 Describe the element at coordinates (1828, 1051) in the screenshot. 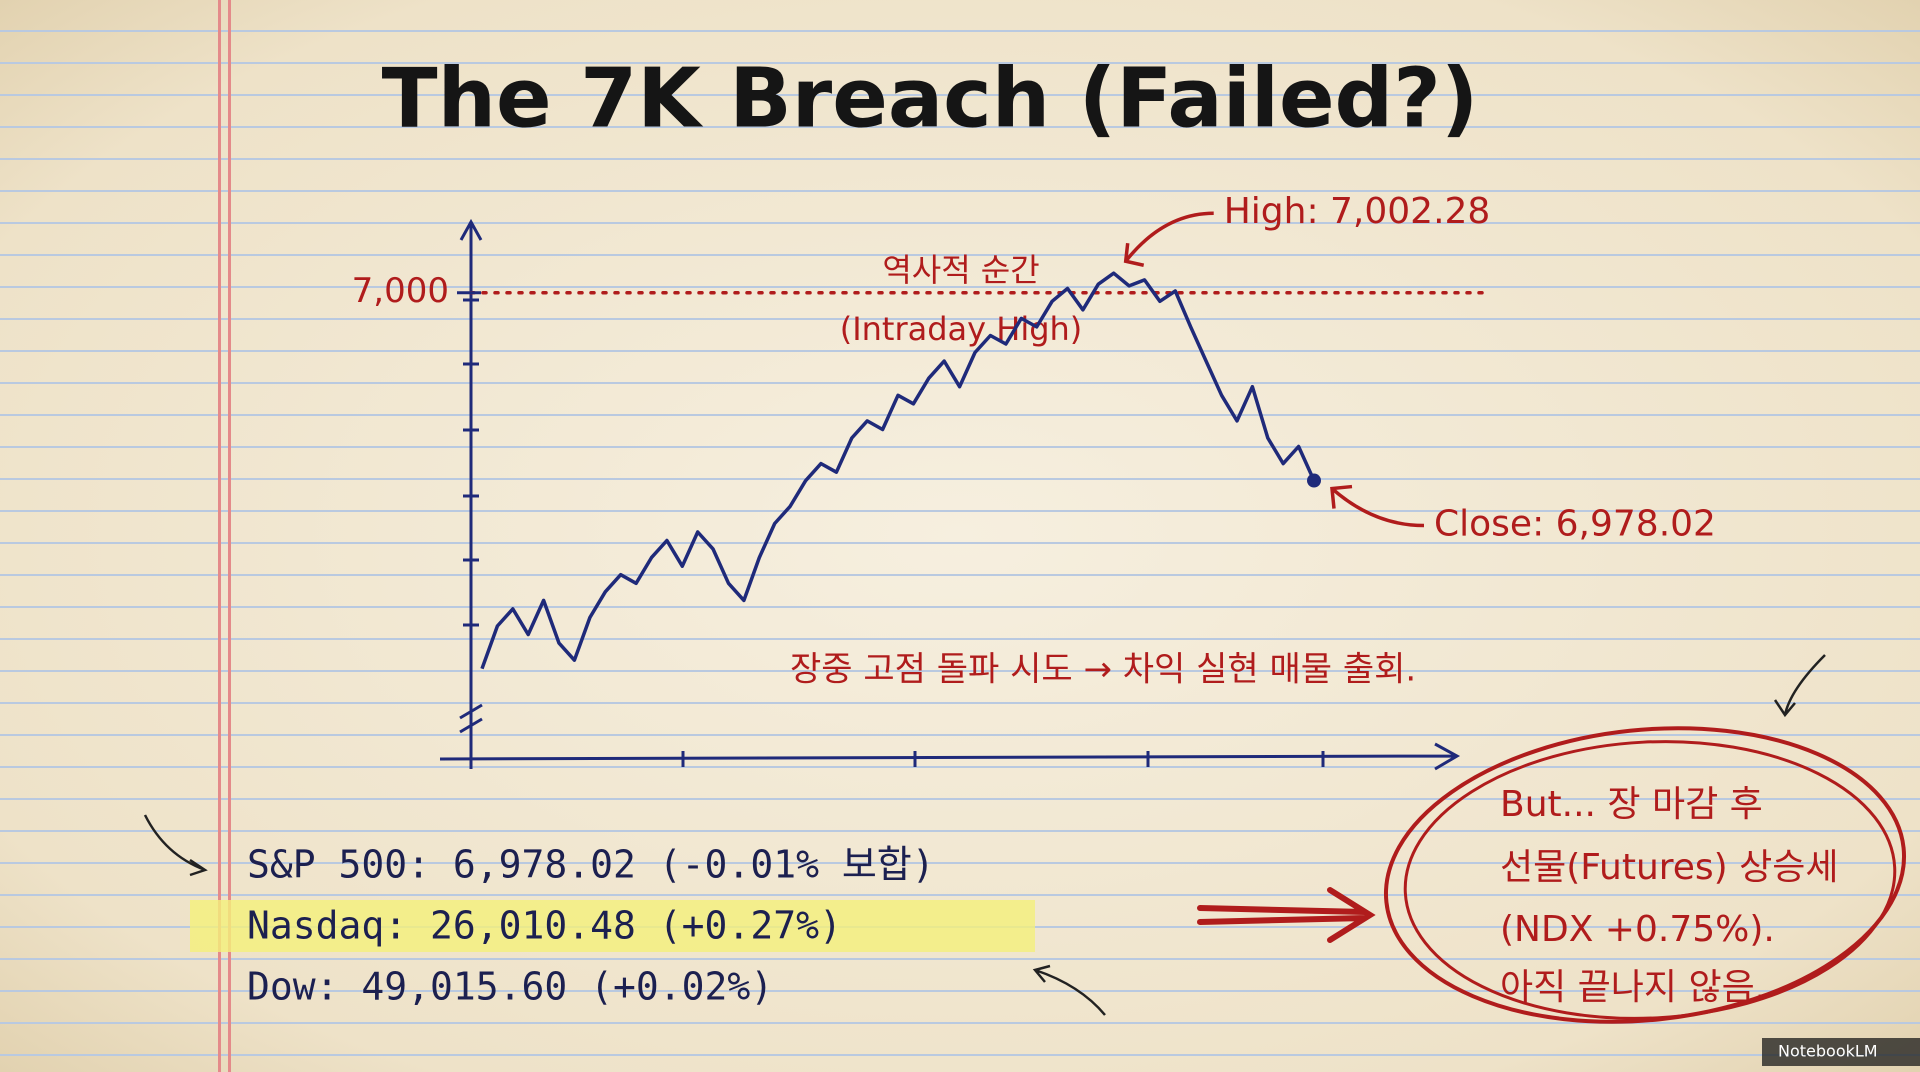

I see `footer: NotebookLM` at that location.